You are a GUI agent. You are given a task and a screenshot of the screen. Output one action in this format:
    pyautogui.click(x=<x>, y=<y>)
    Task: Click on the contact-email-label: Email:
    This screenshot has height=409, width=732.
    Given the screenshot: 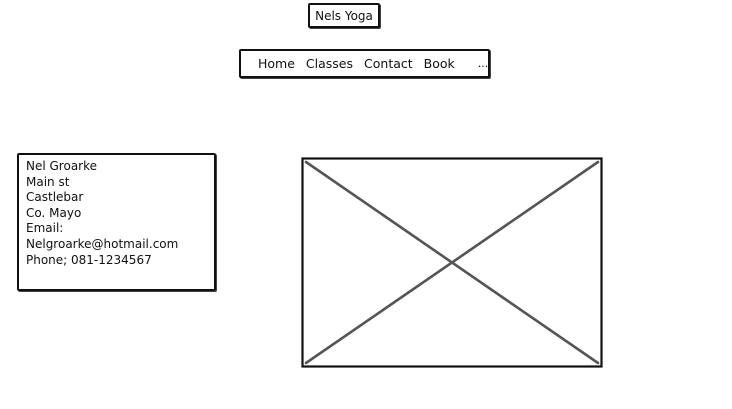 What is the action you would take?
    pyautogui.click(x=45, y=228)
    